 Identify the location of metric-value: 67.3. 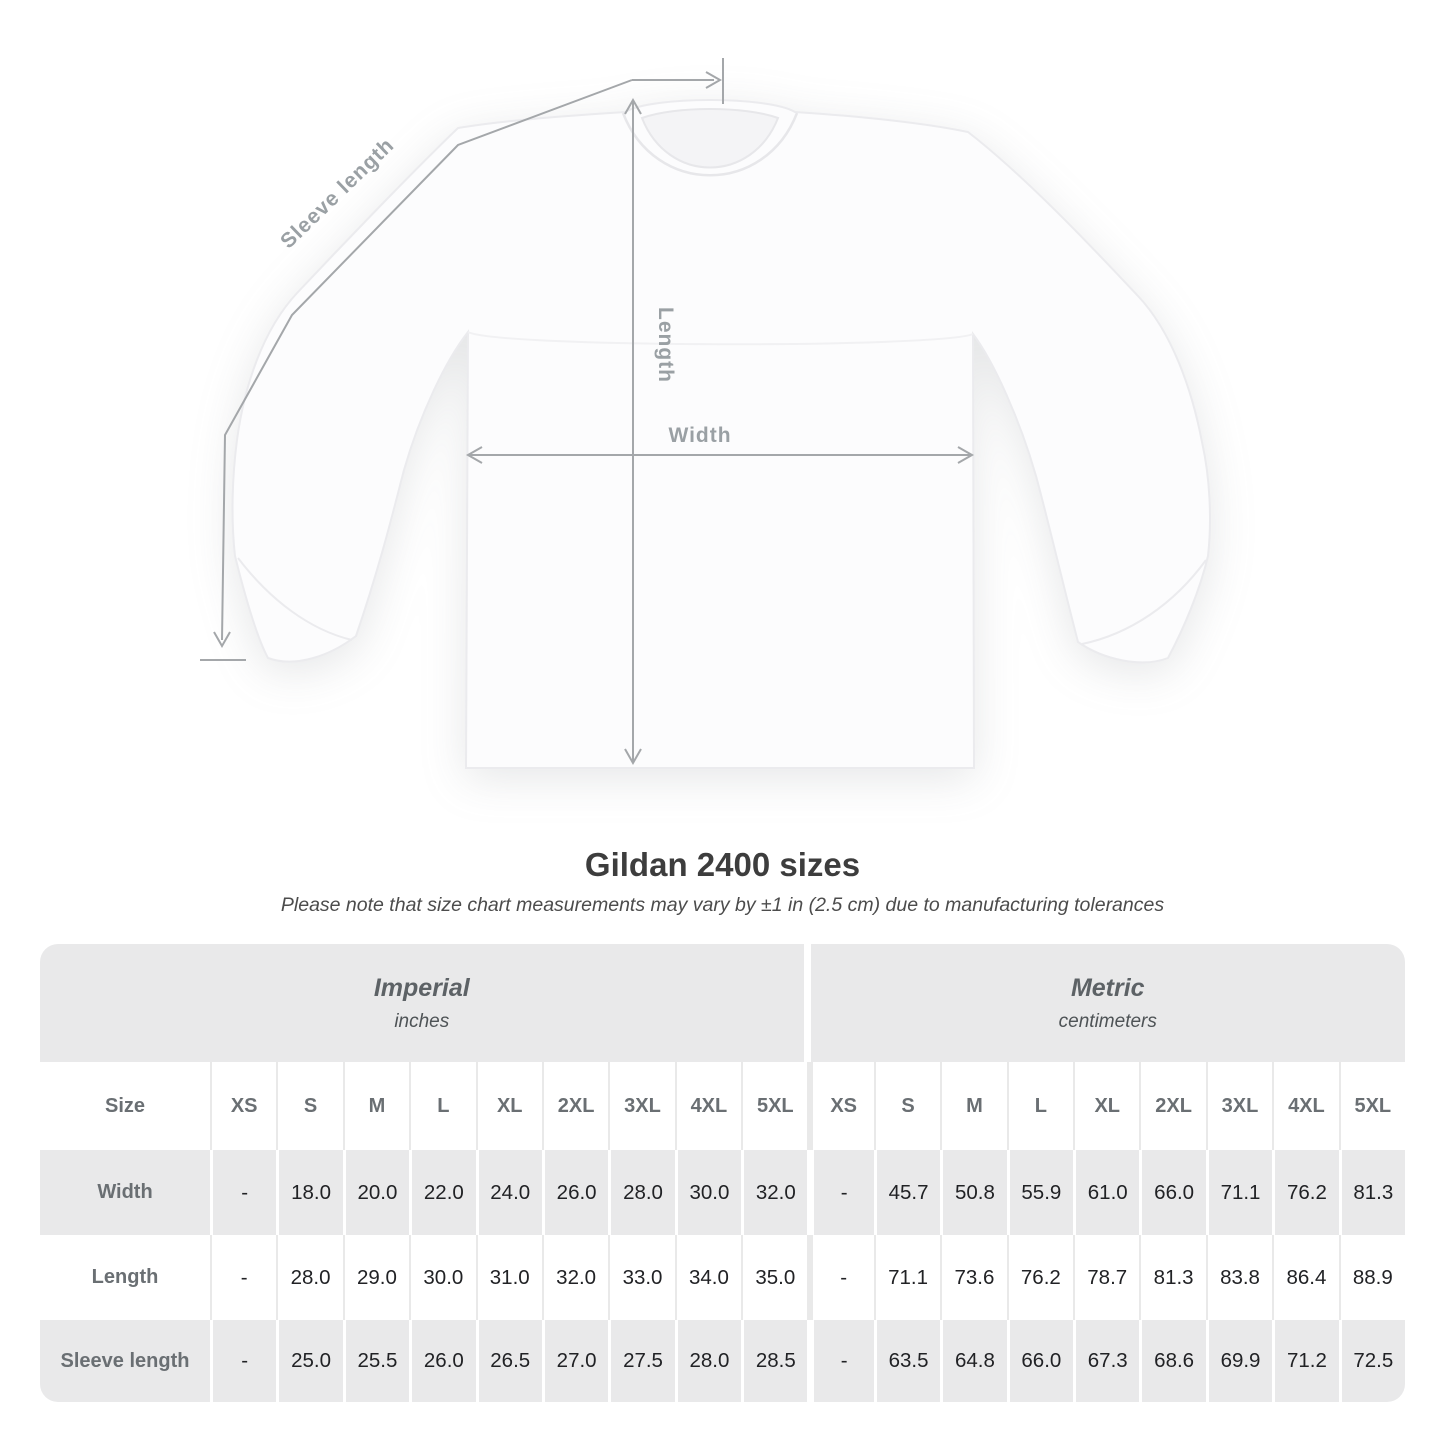
(1106, 1361).